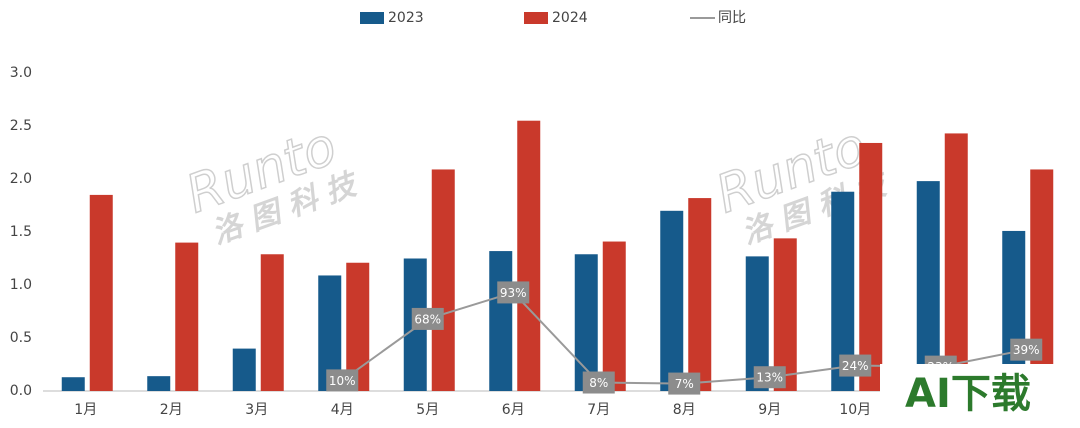  What do you see at coordinates (769, 410) in the screenshot?
I see `x-tick-label: 9月` at bounding box center [769, 410].